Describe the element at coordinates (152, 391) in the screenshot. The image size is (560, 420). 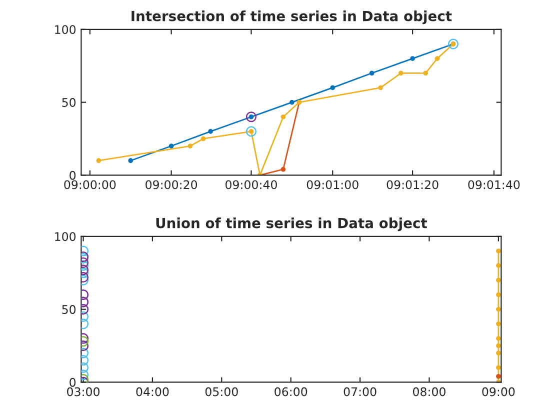
I see `x-tick-label: 04:00` at that location.